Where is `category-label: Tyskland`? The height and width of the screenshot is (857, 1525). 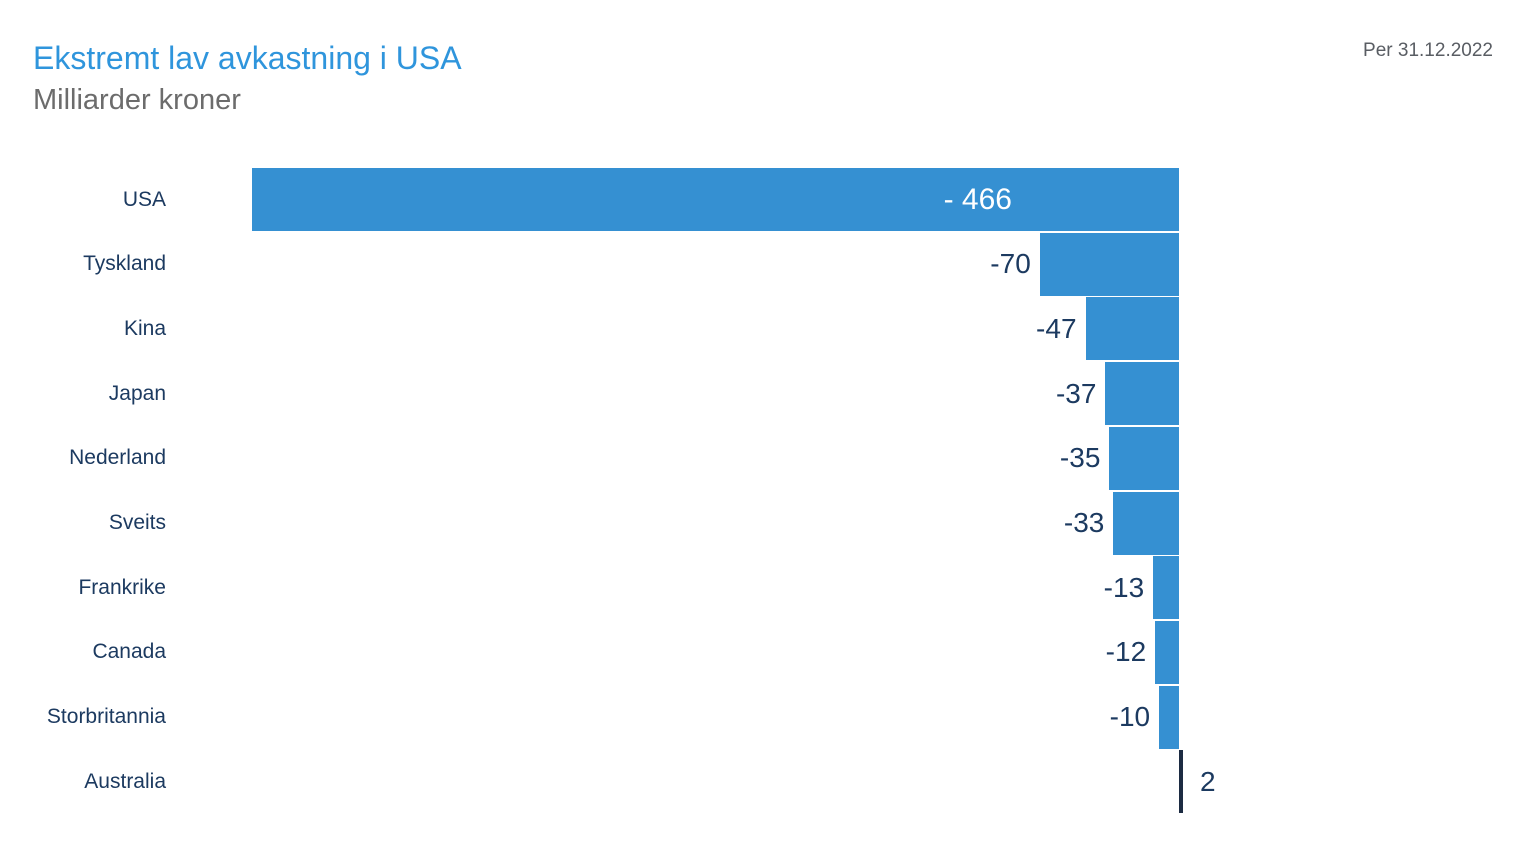
category-label: Tyskland is located at coordinates (124, 264).